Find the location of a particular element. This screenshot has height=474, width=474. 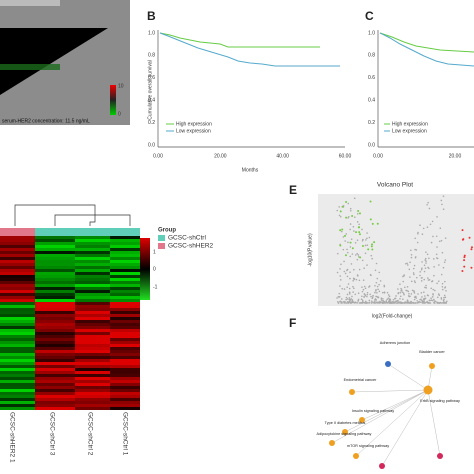

colorbar-tick: 10 is located at coordinates (121, 86).